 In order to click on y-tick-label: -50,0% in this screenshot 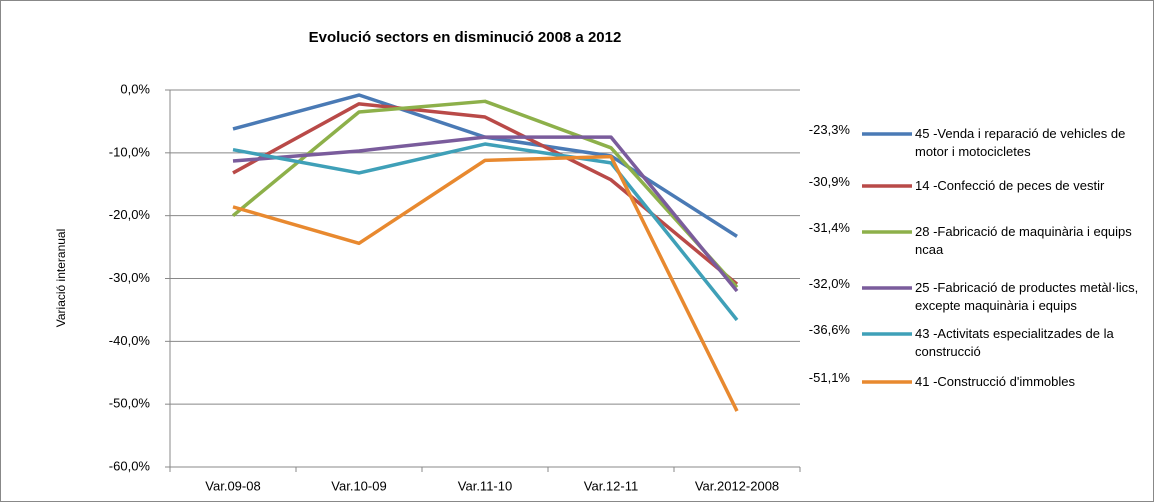, I will do `click(130, 403)`.